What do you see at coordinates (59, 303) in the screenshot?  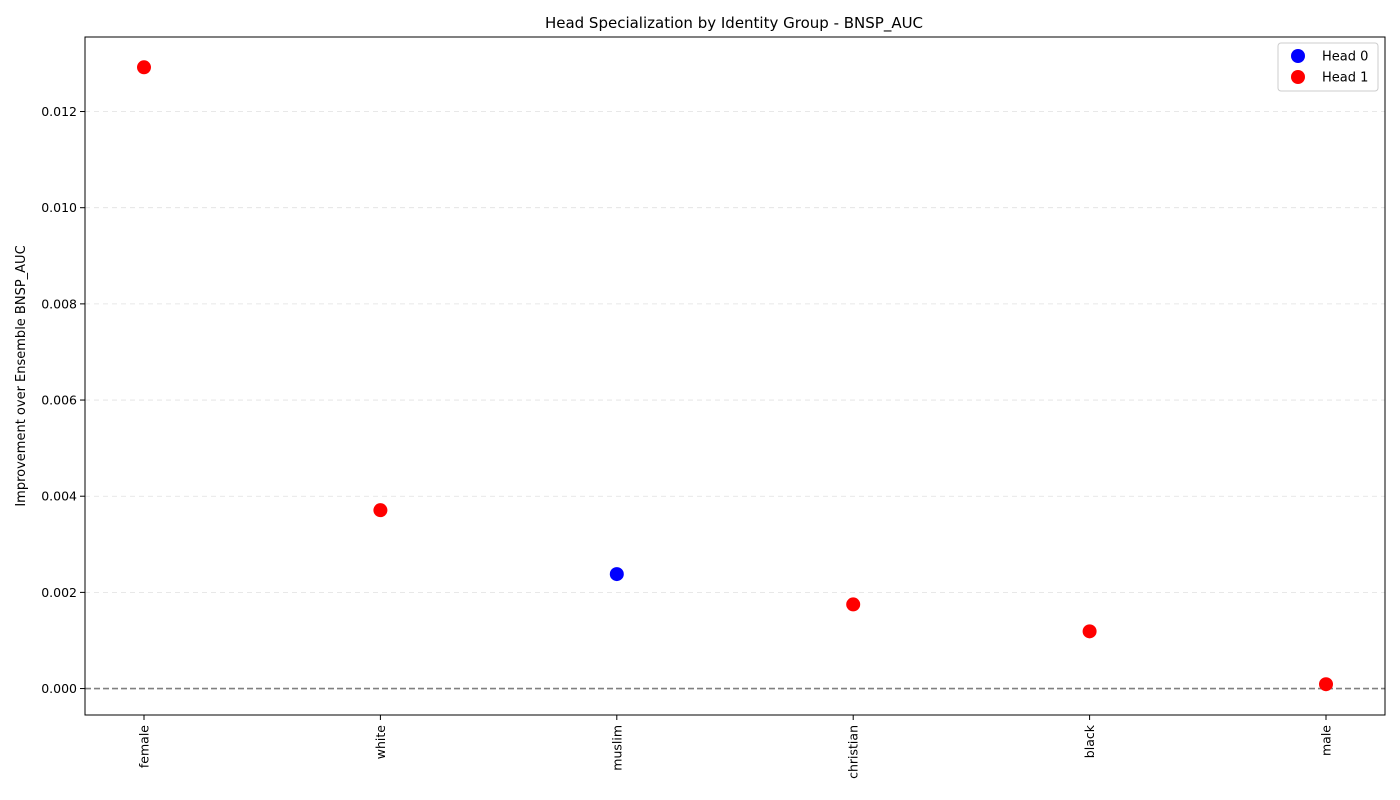 I see `y-tick-label: 0.008` at bounding box center [59, 303].